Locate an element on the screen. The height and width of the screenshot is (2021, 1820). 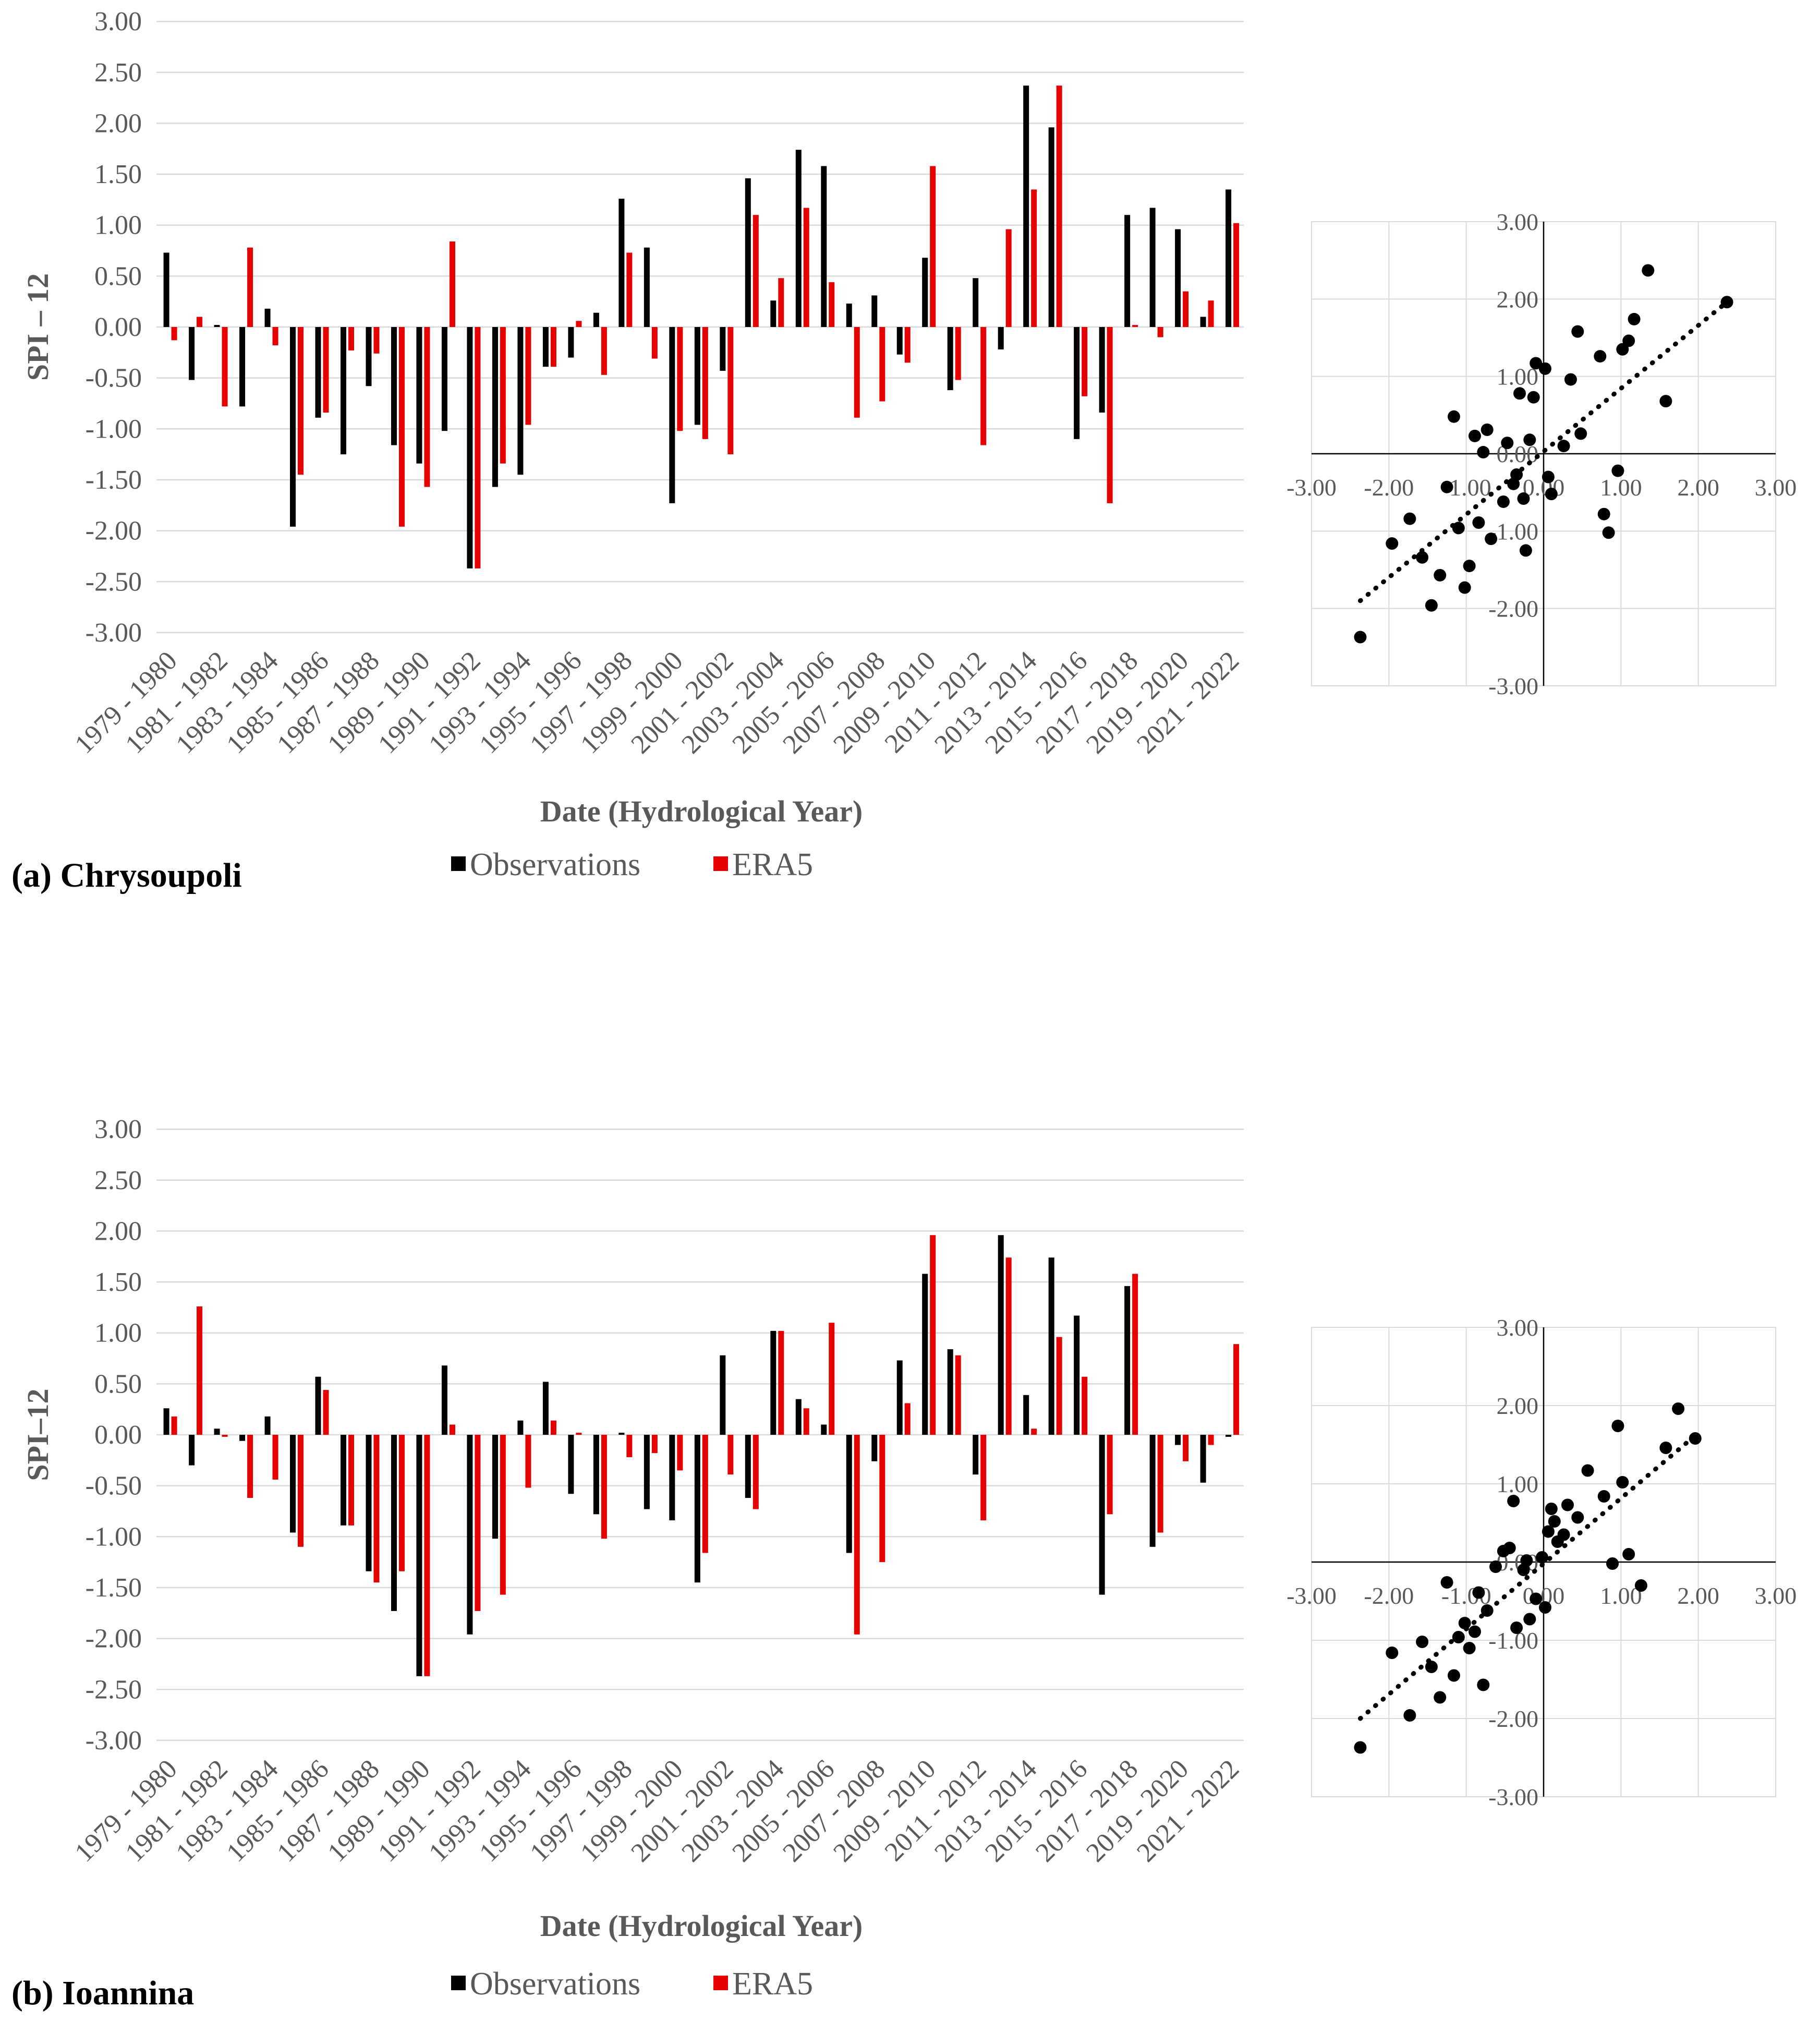
legend-label-observations: Observations is located at coordinates (555, 864).